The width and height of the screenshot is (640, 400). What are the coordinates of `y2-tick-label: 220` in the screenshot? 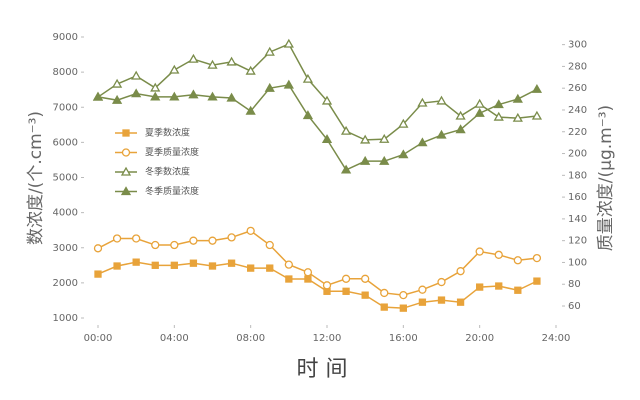 It's located at (577, 132).